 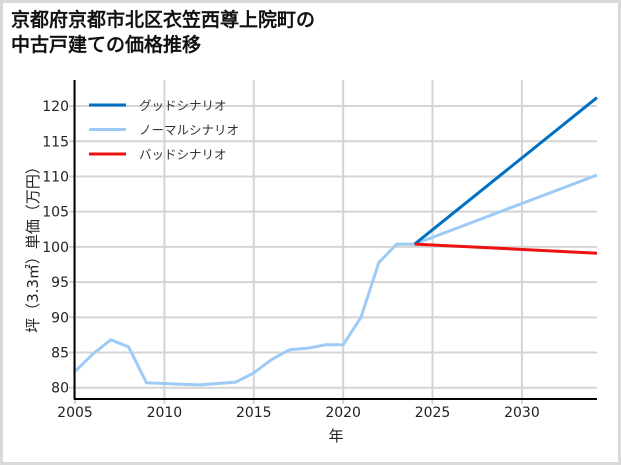 I want to click on legend-label: グッドシナリオ, so click(x=183, y=105).